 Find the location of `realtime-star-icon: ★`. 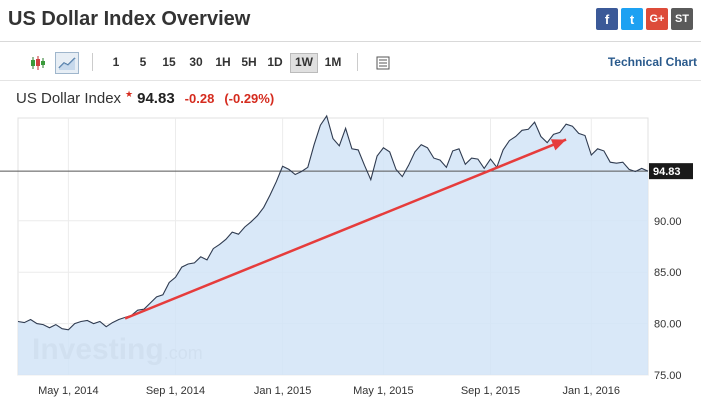

realtime-star-icon: ★ is located at coordinates (129, 94).